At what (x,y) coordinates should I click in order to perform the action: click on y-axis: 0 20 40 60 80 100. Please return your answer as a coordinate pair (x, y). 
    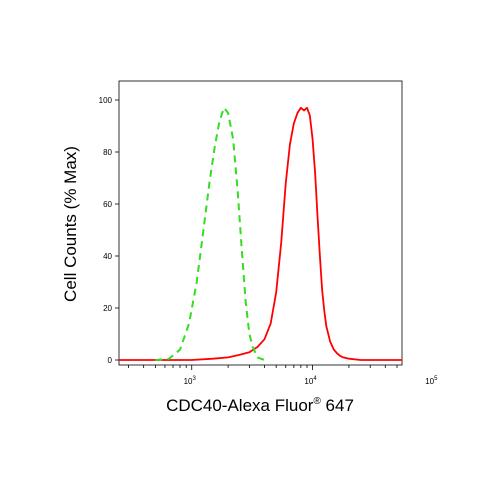
    Looking at the image, I should click on (109, 230).